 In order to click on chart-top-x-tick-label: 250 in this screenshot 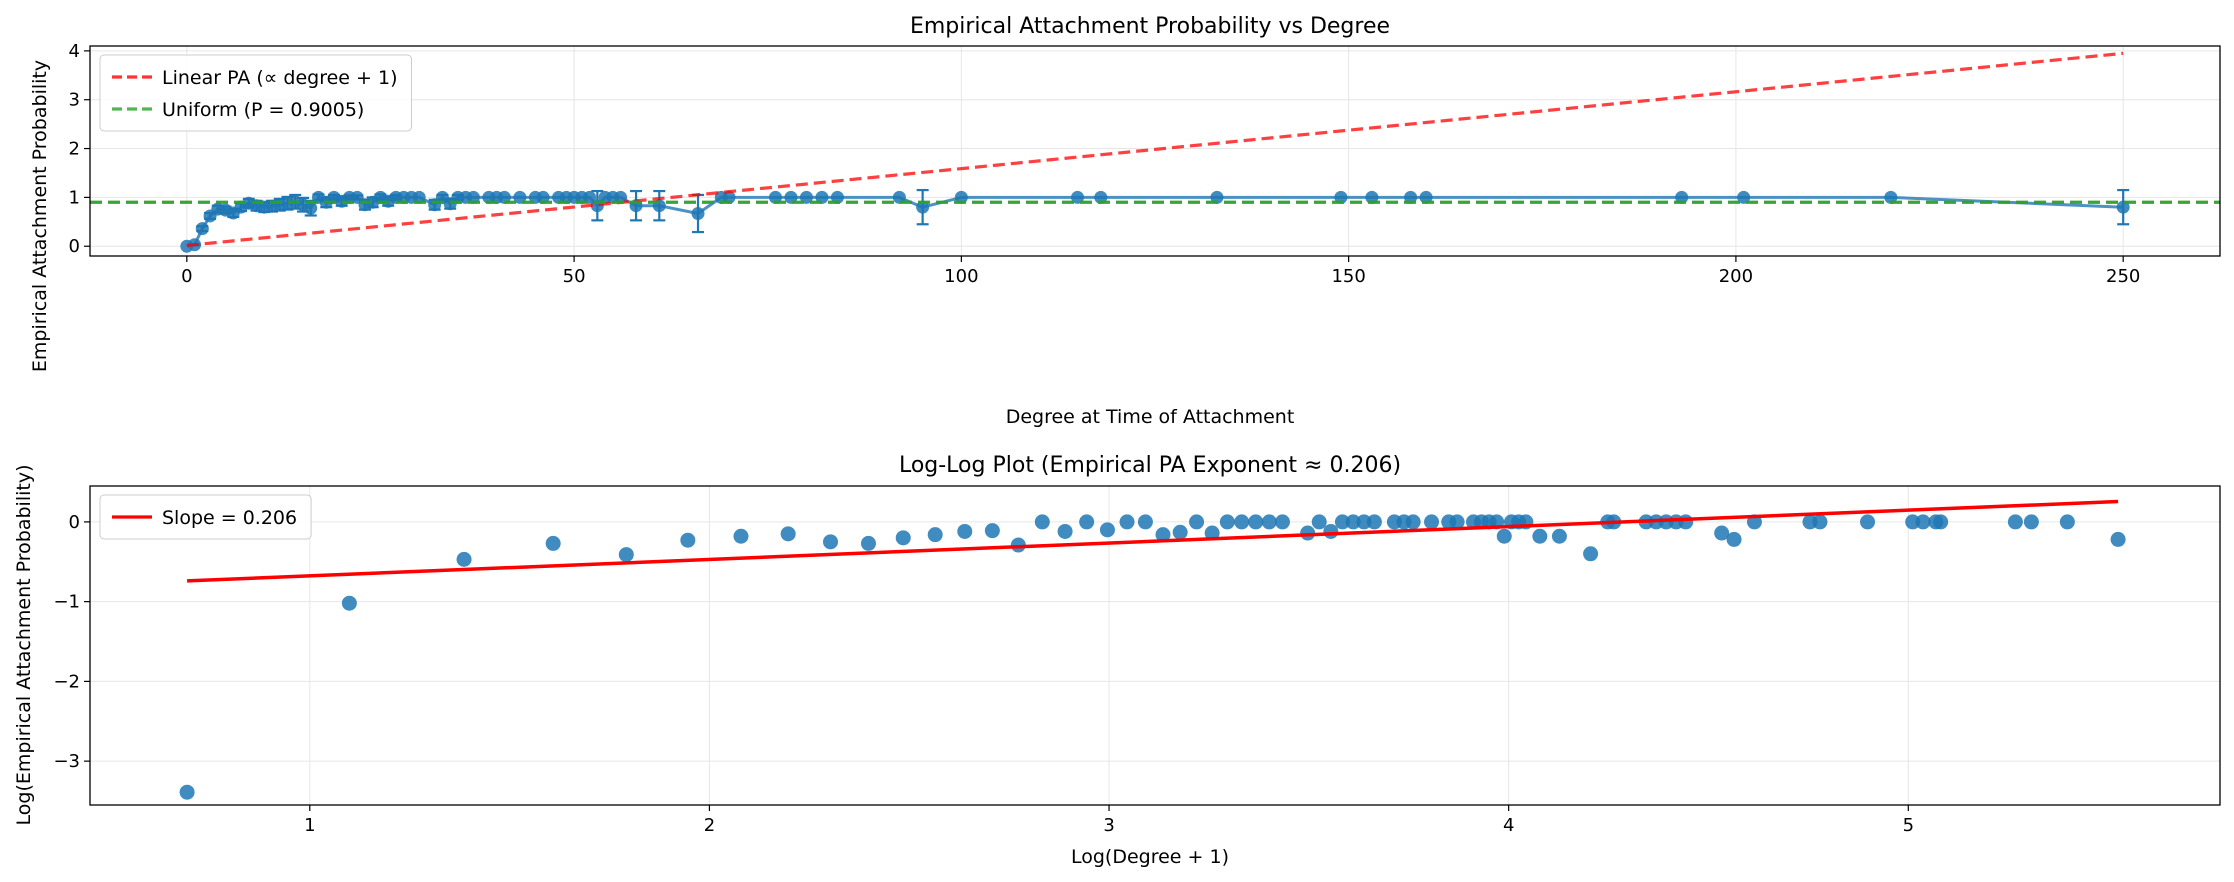, I will do `click(2123, 276)`.